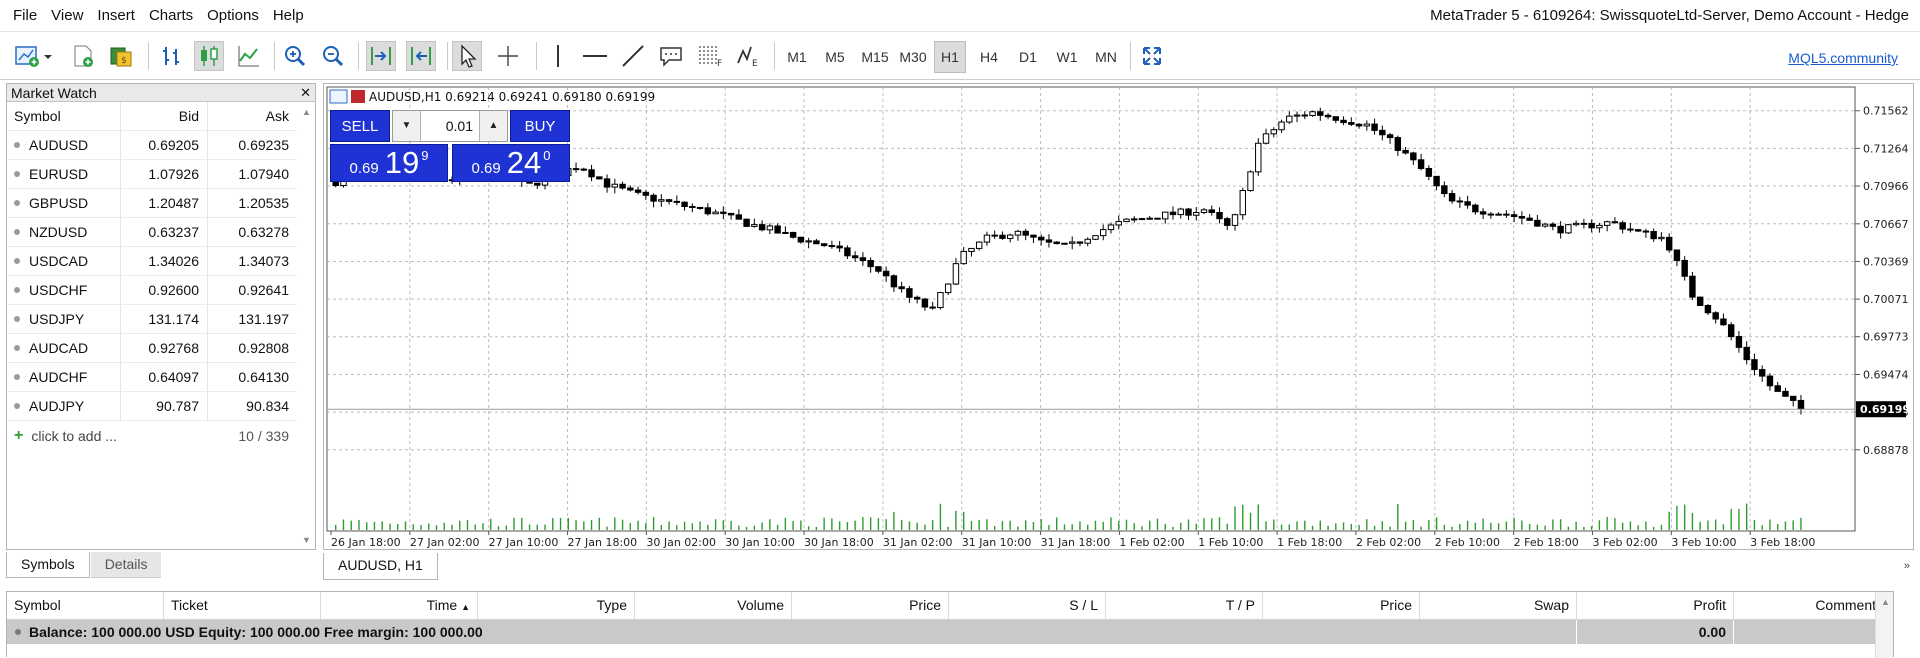  Describe the element at coordinates (511, 163) in the screenshot. I see `buy-quote: 0.69 24 0` at that location.